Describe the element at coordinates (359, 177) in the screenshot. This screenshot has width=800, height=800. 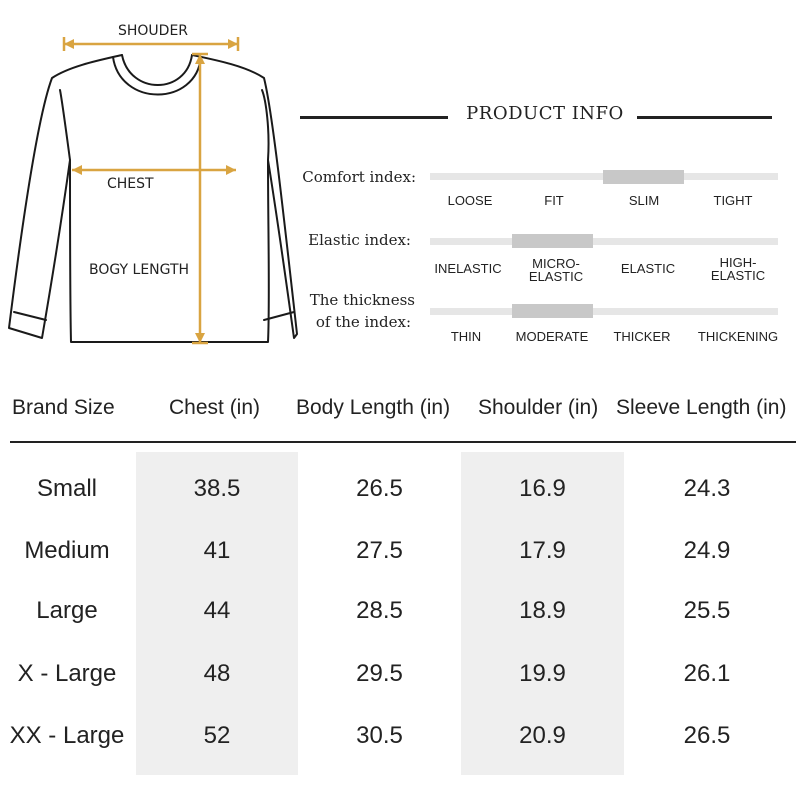
I see `comfort-index-label: Comfort index:` at that location.